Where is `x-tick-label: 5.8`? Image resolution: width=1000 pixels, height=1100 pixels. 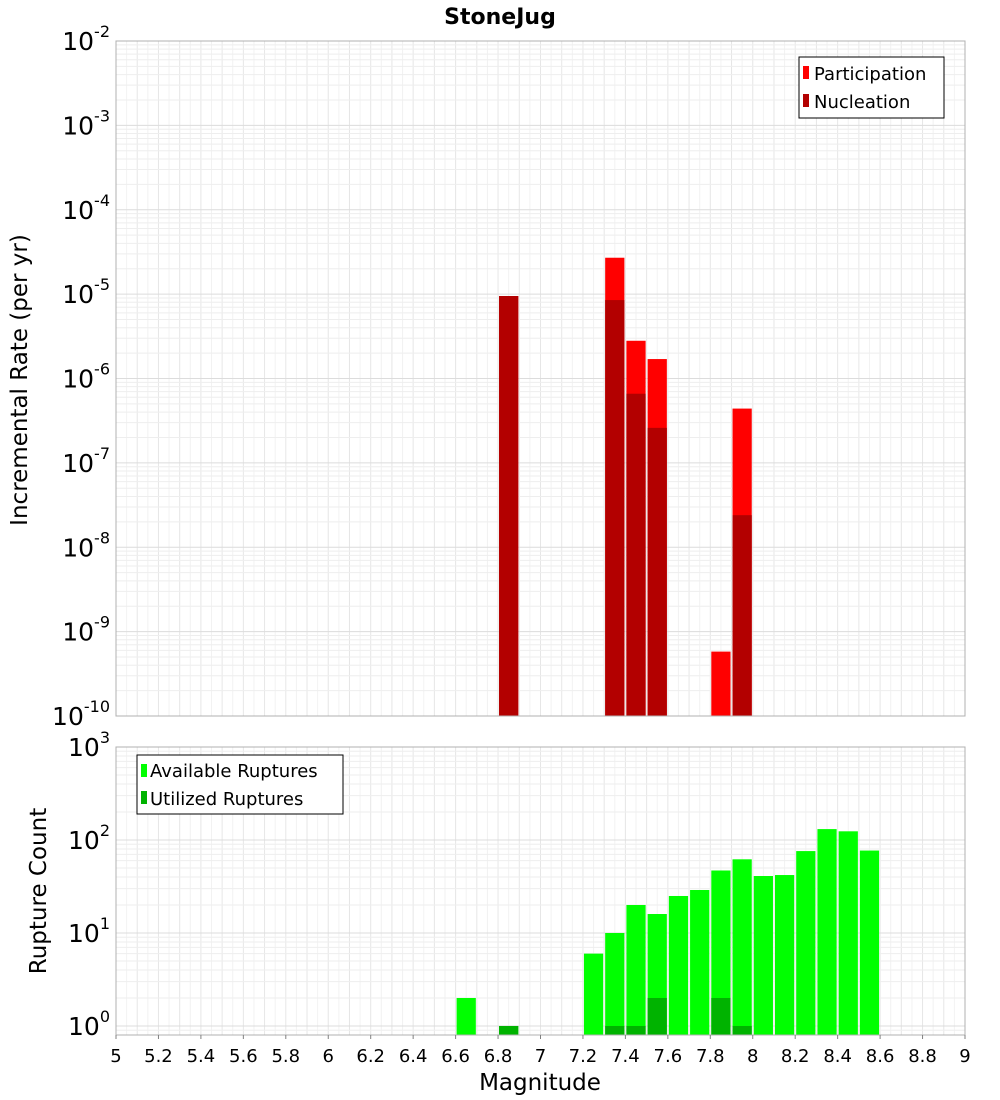
x-tick-label: 5.8 is located at coordinates (285, 1056).